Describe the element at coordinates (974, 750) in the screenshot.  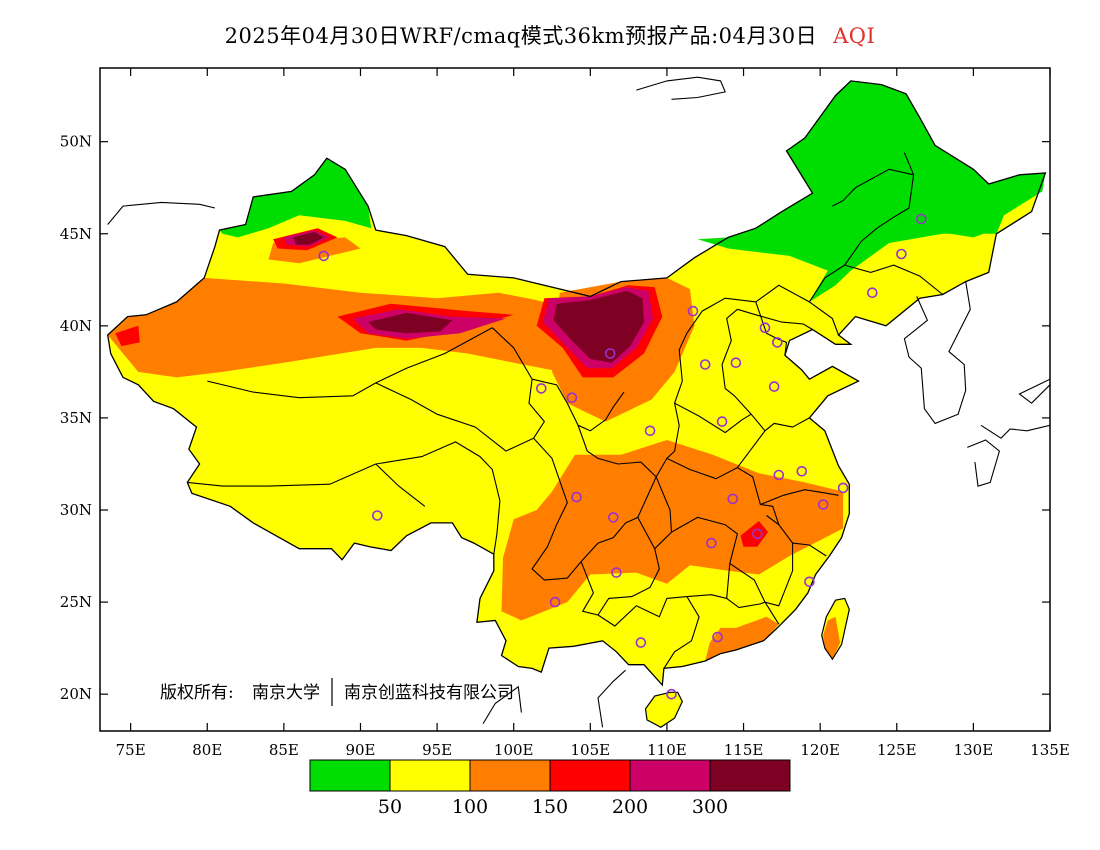
I see `lon-tick-label: 130E` at that location.